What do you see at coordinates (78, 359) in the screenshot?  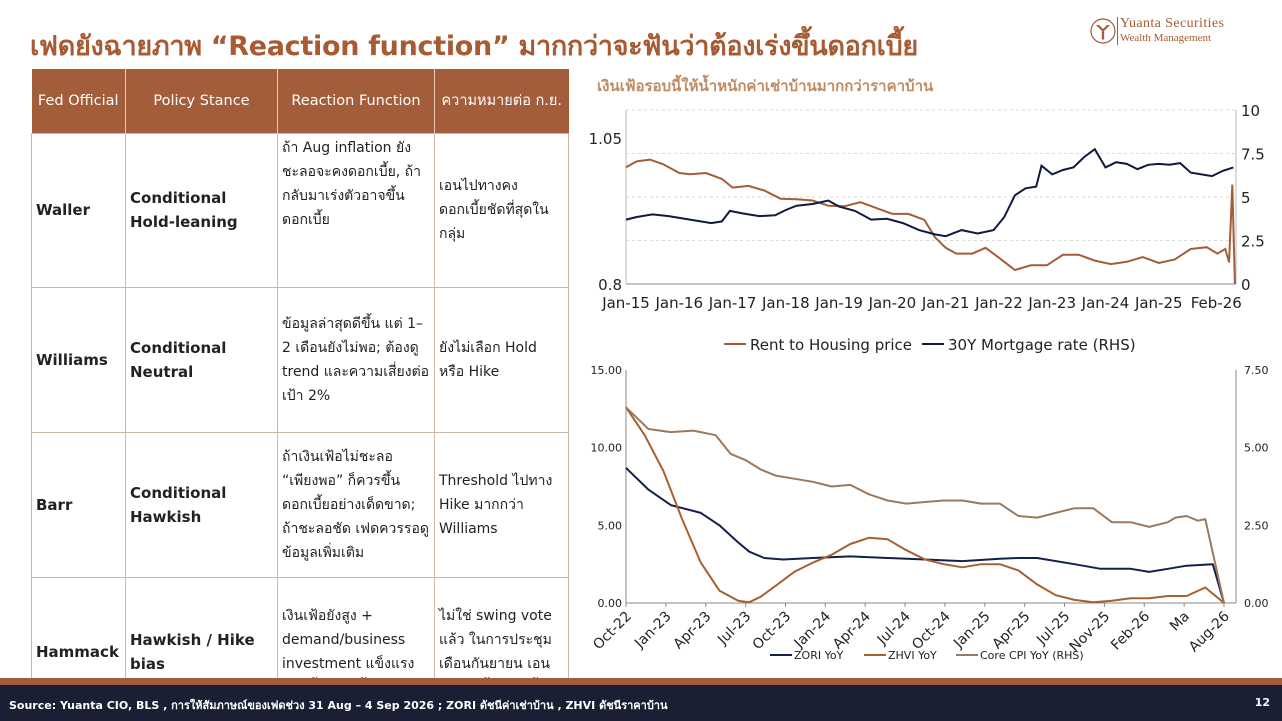 I see `official-name: Williams` at bounding box center [78, 359].